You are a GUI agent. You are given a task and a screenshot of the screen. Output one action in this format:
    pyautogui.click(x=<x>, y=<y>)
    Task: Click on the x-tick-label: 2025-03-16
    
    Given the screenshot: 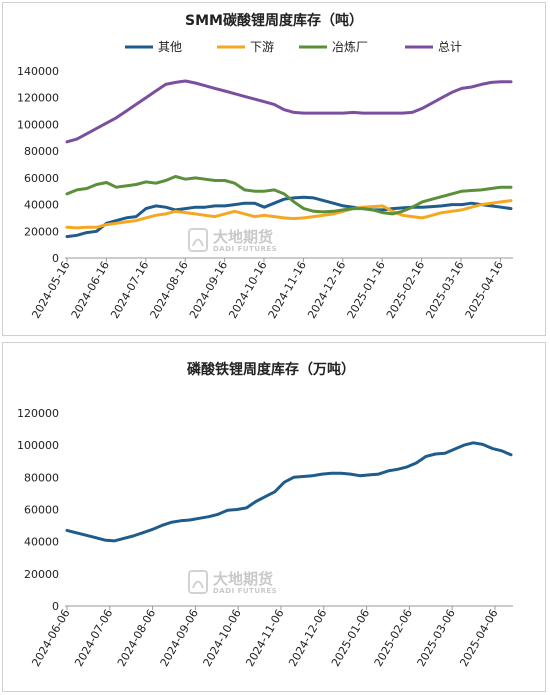 What is the action you would take?
    pyautogui.click(x=444, y=290)
    